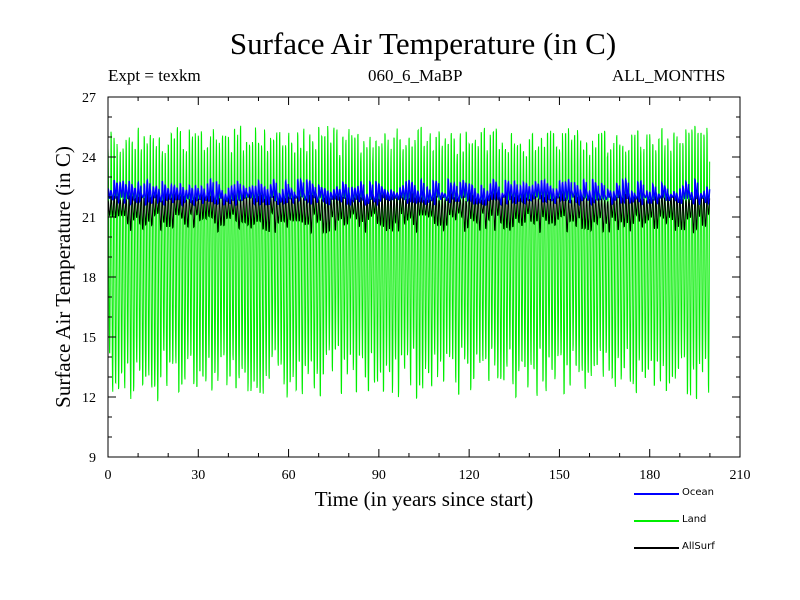 The image size is (800, 600). Describe the element at coordinates (656, 548) in the screenshot. I see `legend-allsurf-line` at that location.